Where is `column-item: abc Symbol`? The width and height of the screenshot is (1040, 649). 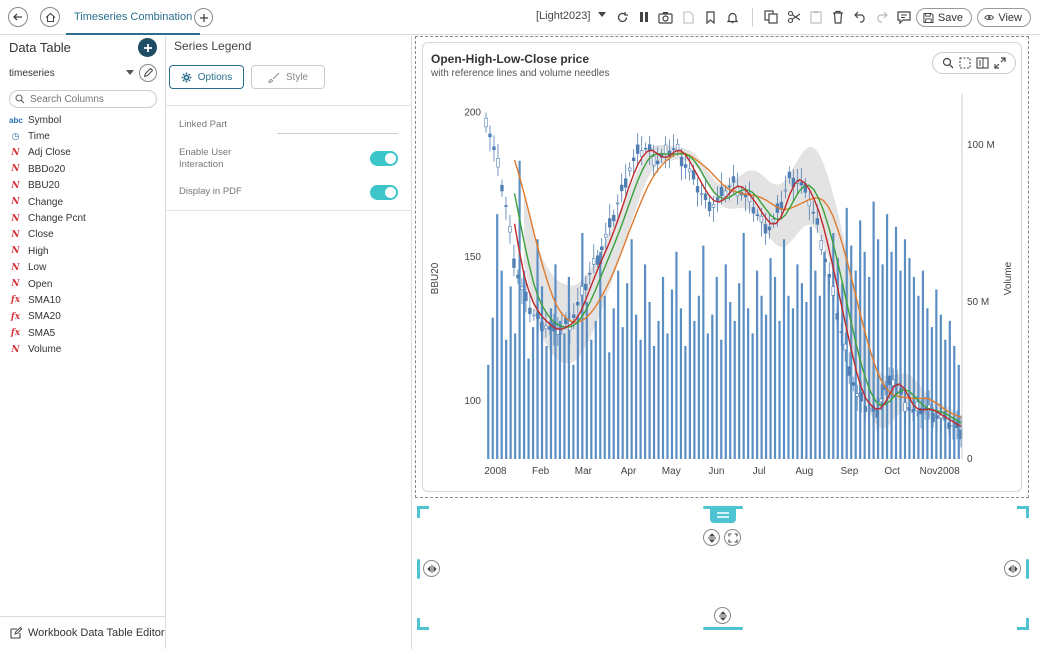
column-item: abc Symbol is located at coordinates (84, 120).